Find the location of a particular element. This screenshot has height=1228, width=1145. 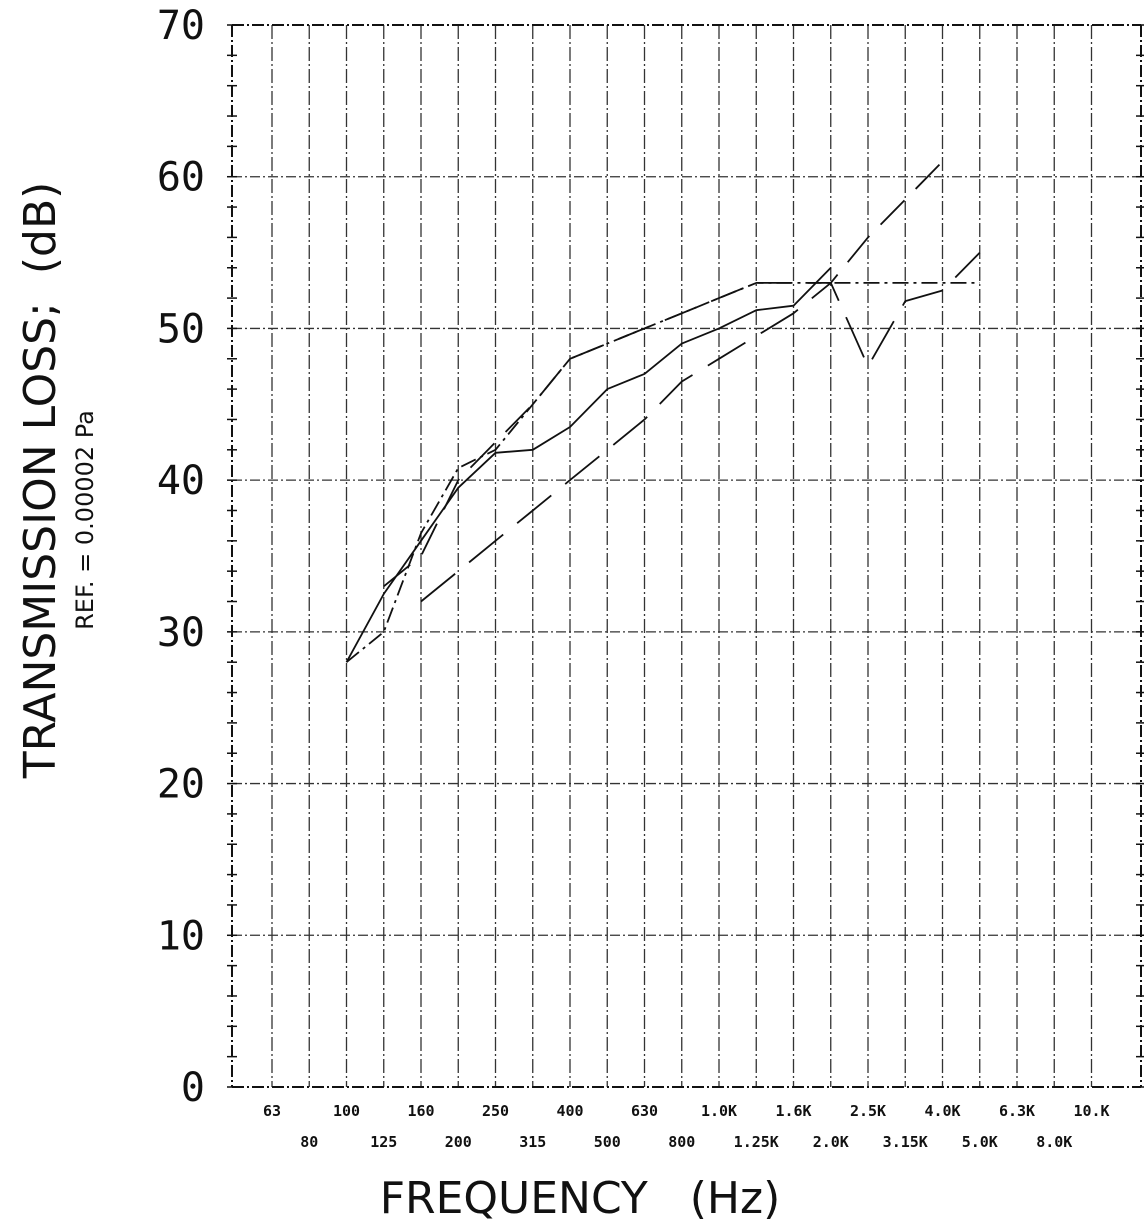

x-tick-label-top: 6.3K is located at coordinates (1017, 1111).